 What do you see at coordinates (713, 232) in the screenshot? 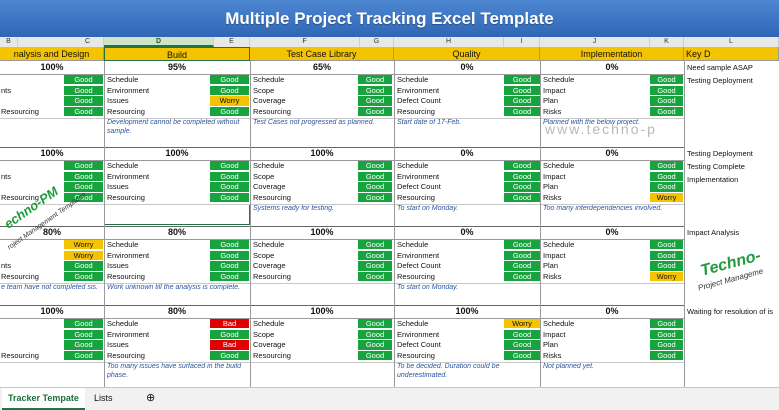
I see `key-note: Impact Analysis` at bounding box center [713, 232].